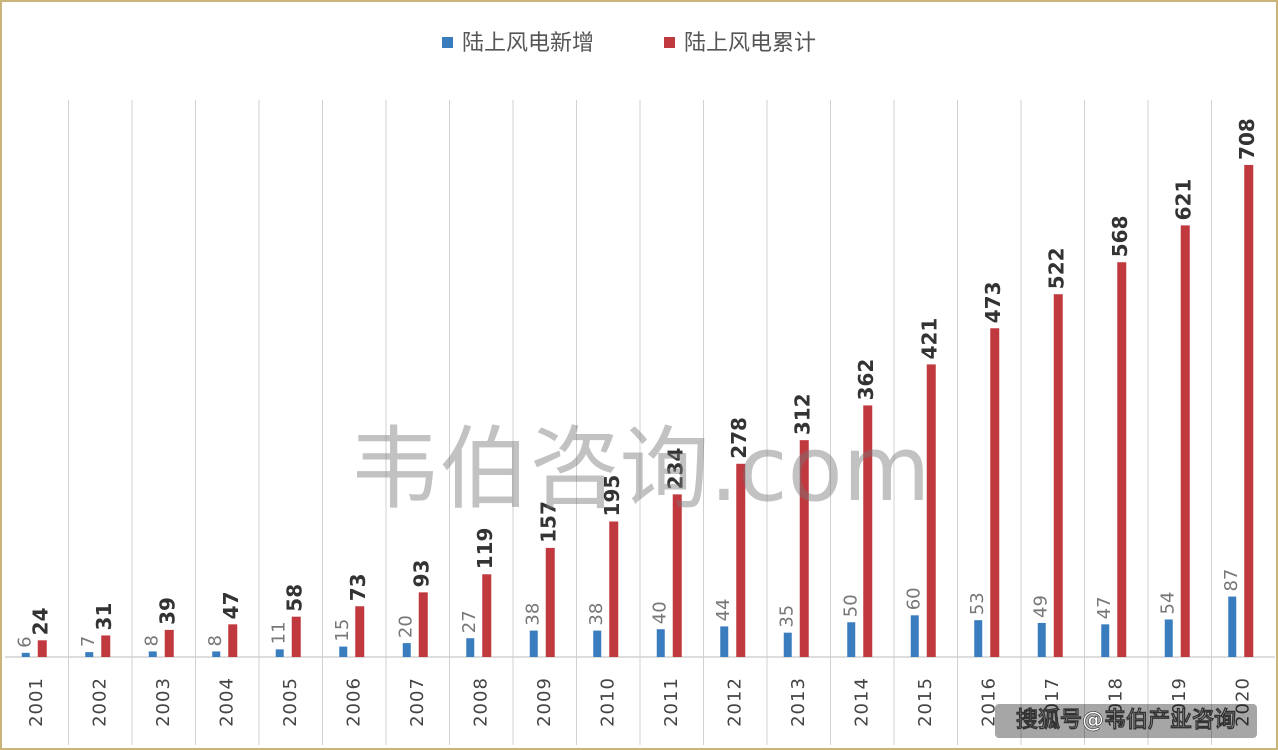 The image size is (1278, 750). What do you see at coordinates (723, 610) in the screenshot?
I see `value-label: 44` at bounding box center [723, 610].